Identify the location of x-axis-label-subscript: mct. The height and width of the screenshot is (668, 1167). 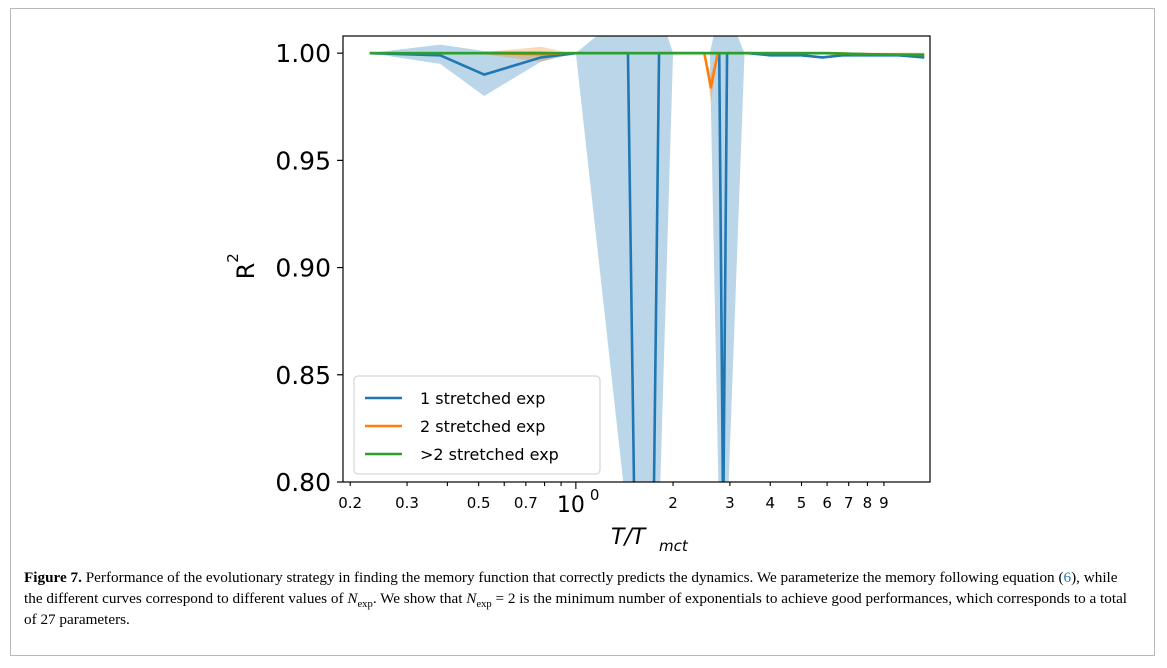
(674, 546).